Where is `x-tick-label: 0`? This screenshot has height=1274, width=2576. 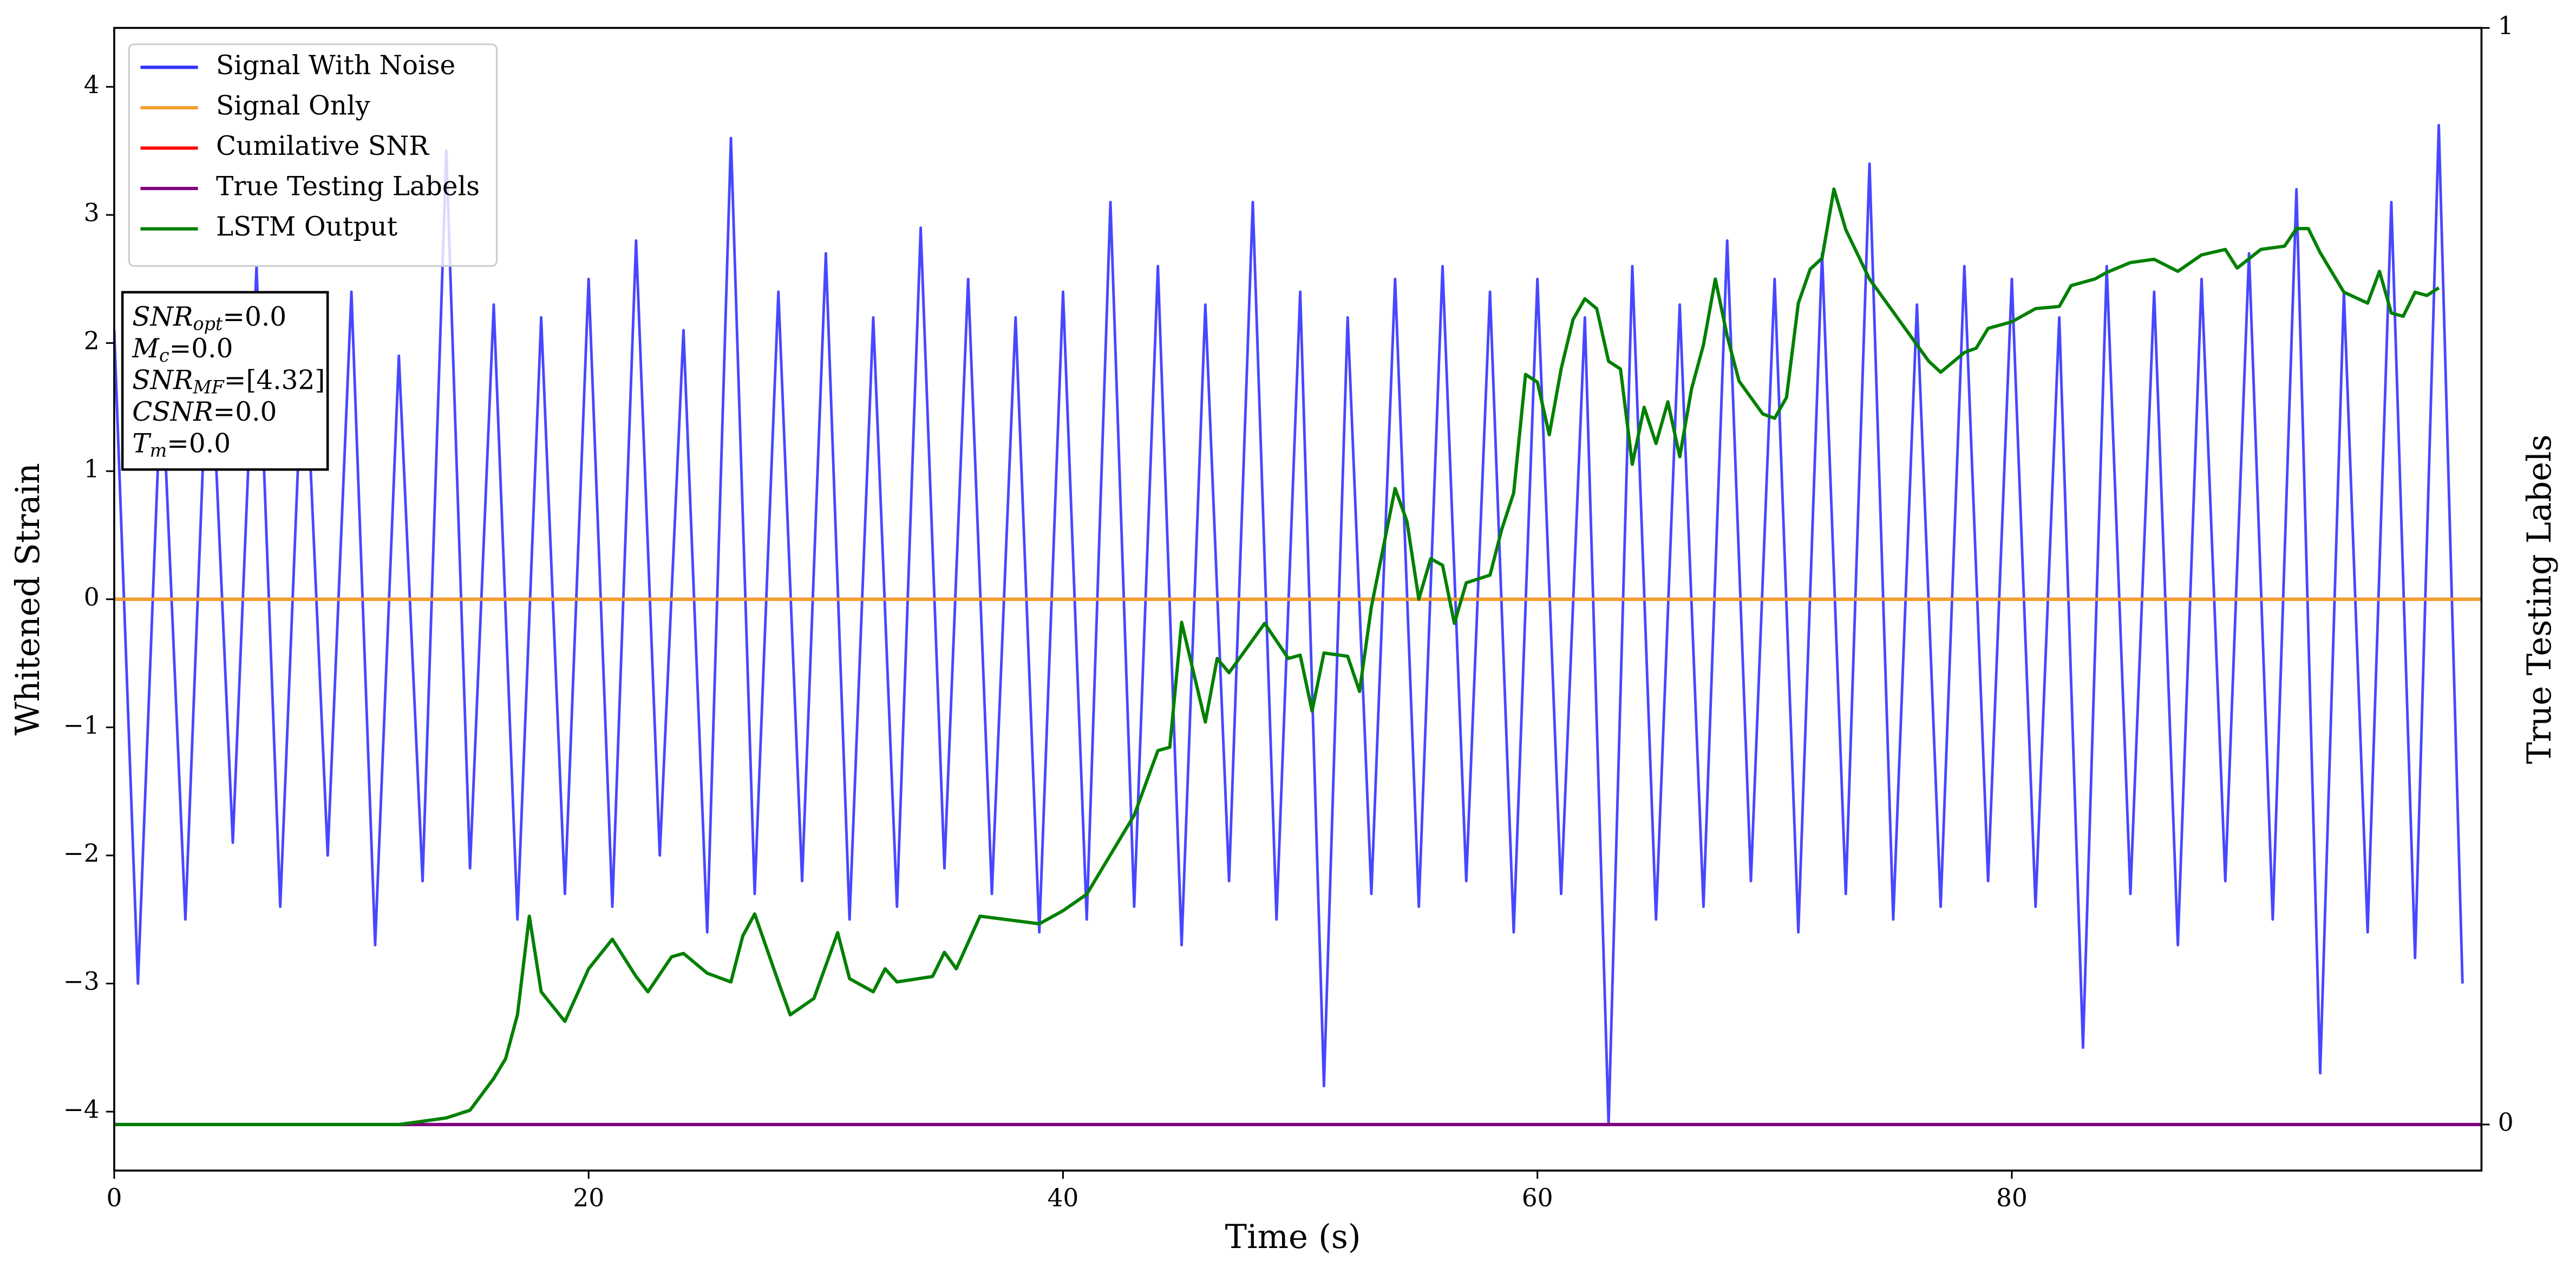
x-tick-label: 0 is located at coordinates (114, 1198).